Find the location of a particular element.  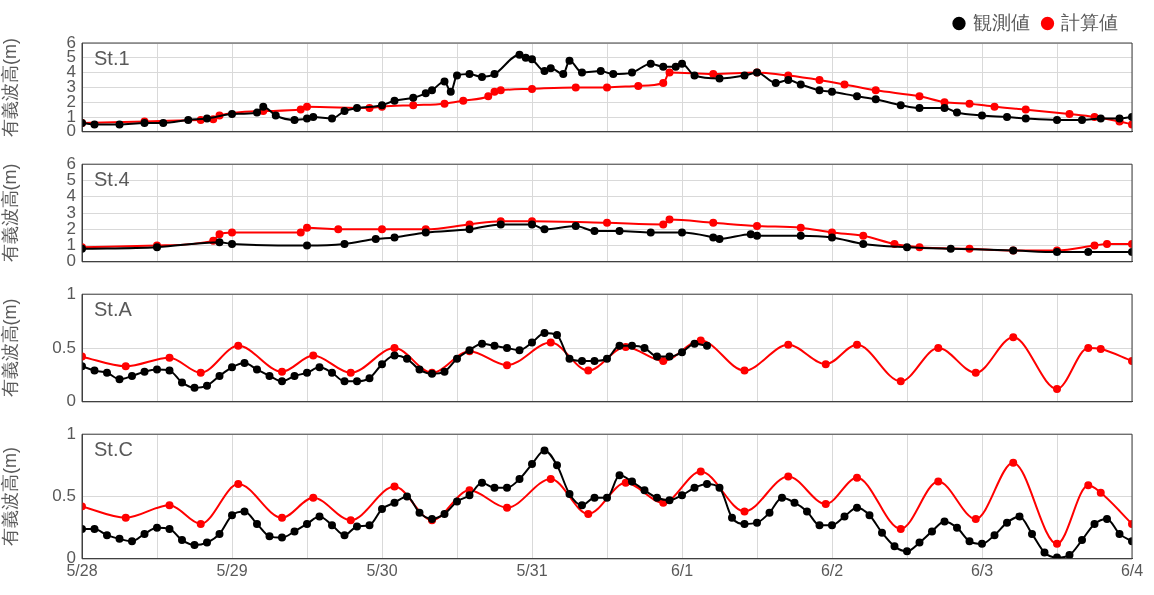

x-tick-label: 5/31 is located at coordinates (532, 570).